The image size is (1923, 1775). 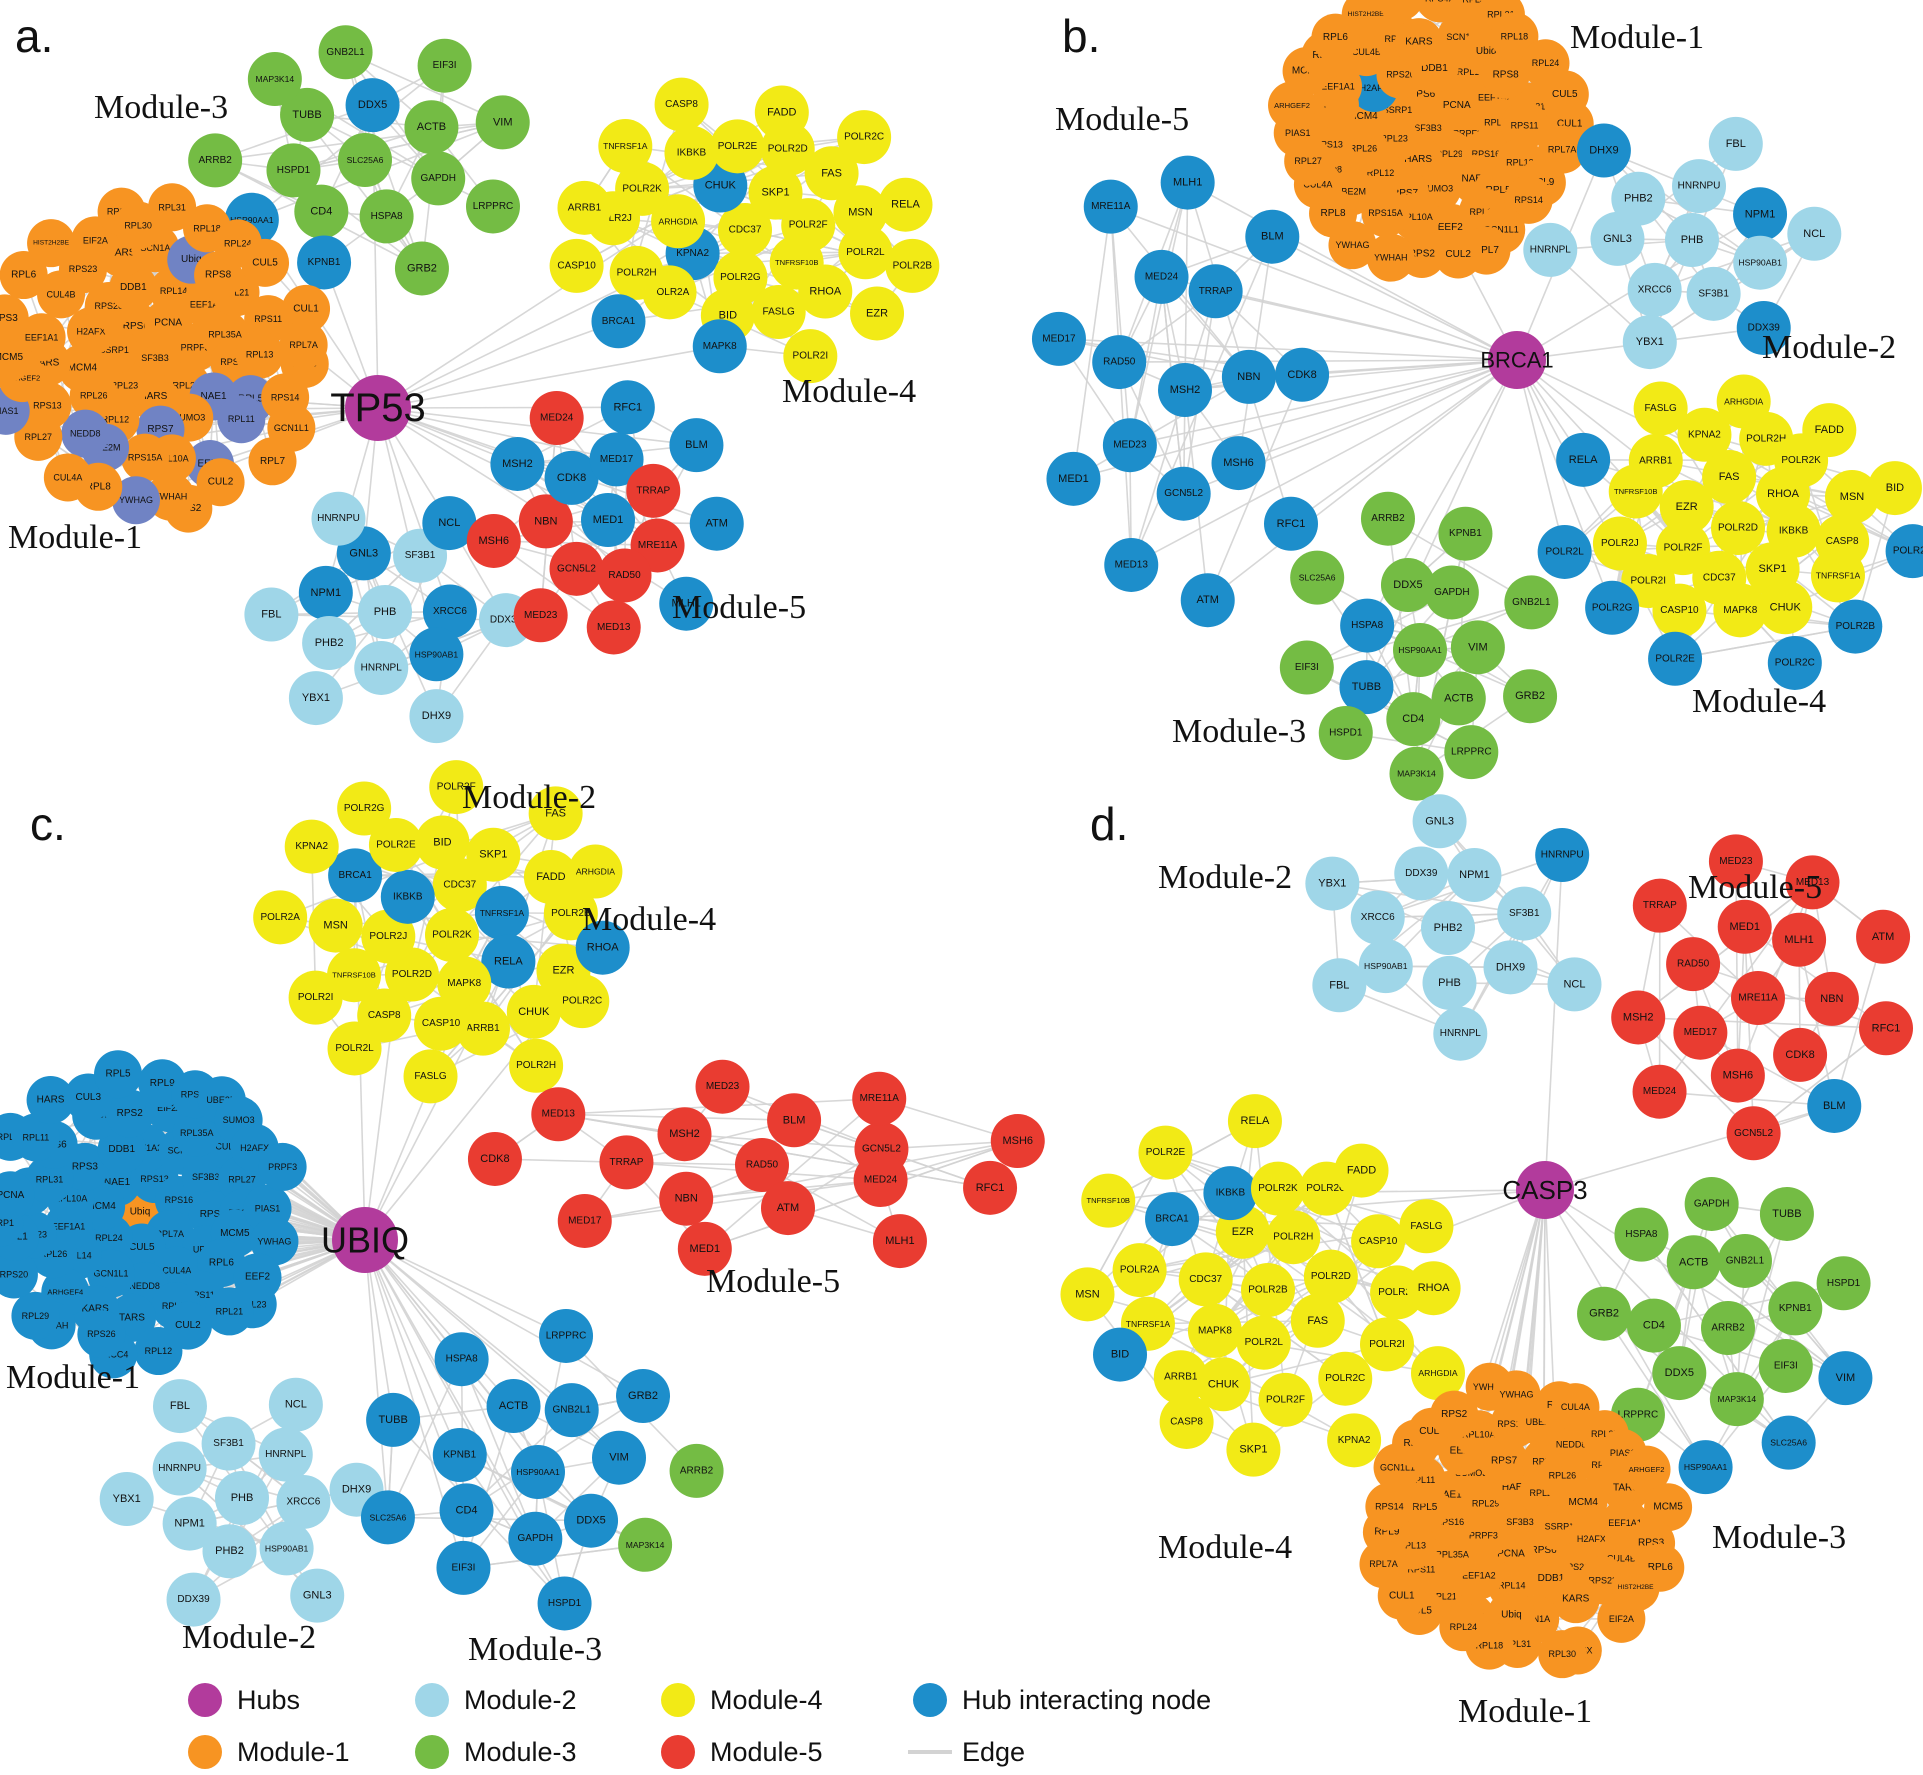 I want to click on node-actb: ACTB, so click(x=1693, y=1262).